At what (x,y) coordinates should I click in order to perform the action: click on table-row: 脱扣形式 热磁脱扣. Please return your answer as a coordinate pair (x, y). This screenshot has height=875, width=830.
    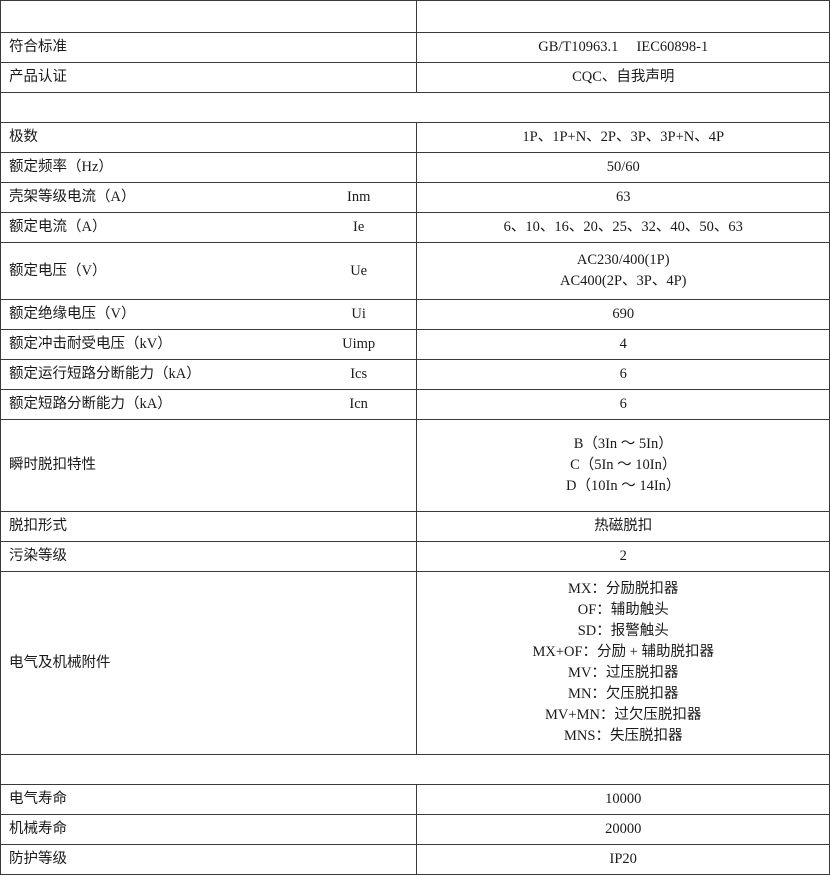
    Looking at the image, I should click on (415, 527).